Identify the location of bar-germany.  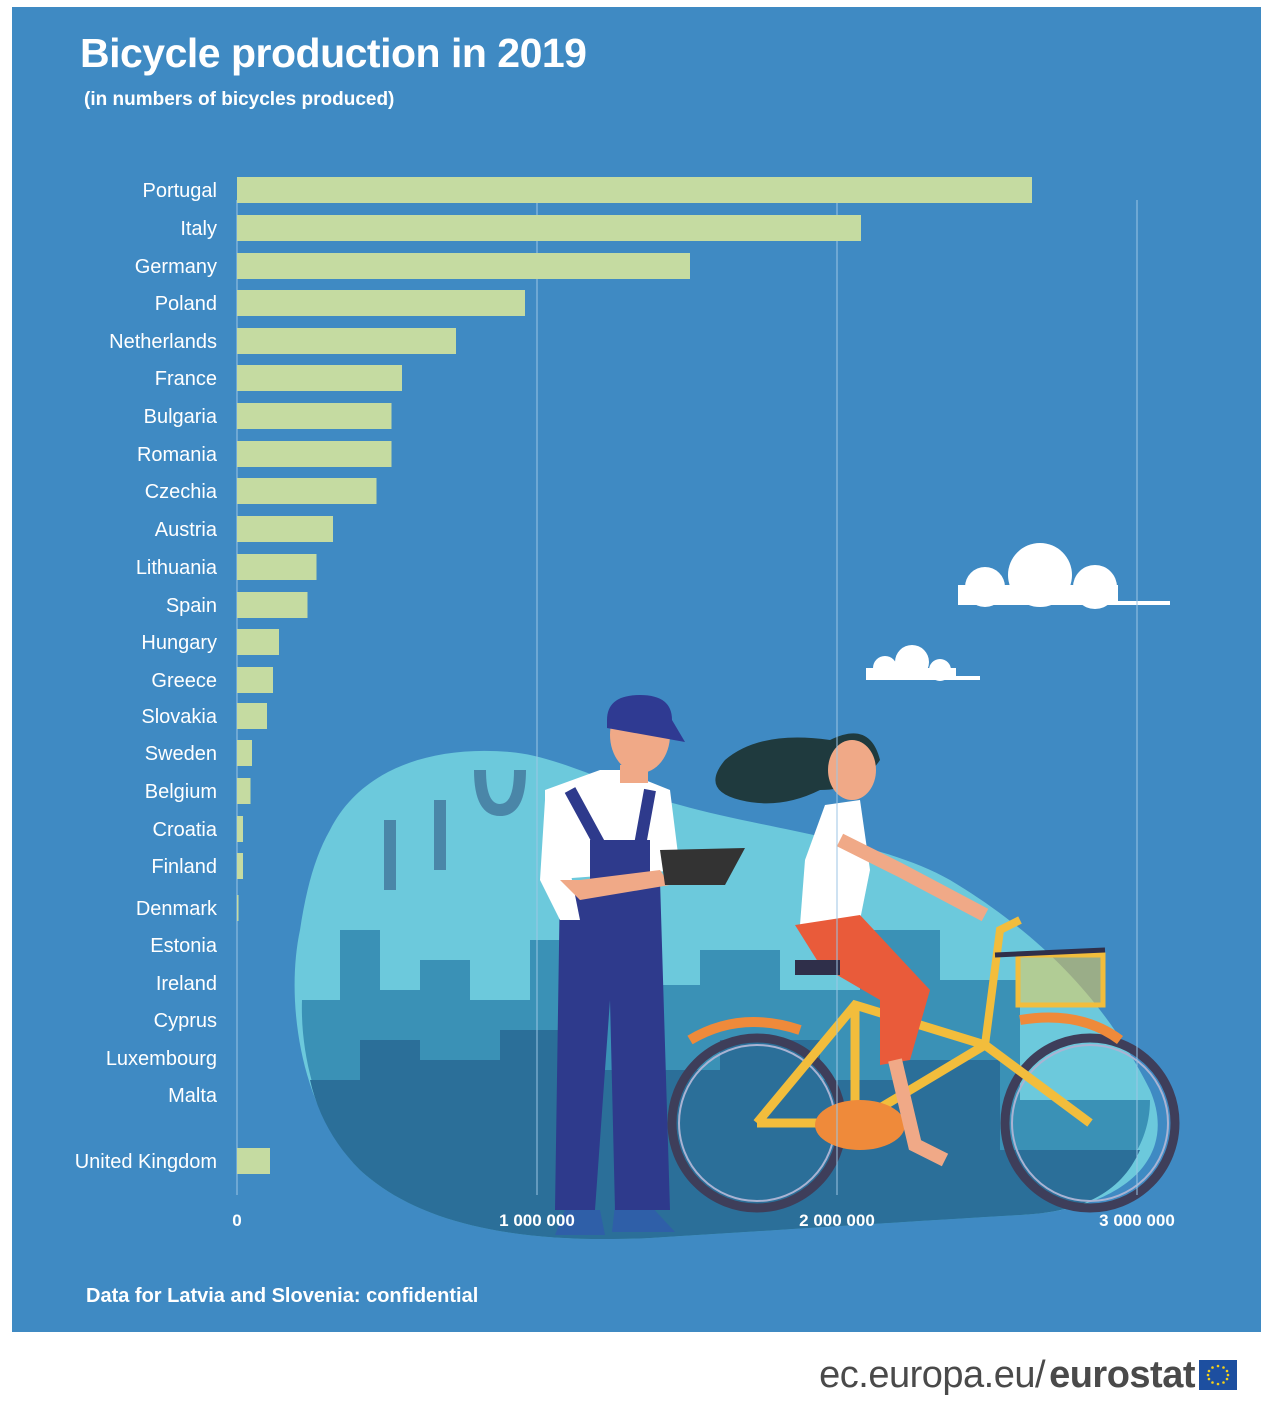
(463, 266).